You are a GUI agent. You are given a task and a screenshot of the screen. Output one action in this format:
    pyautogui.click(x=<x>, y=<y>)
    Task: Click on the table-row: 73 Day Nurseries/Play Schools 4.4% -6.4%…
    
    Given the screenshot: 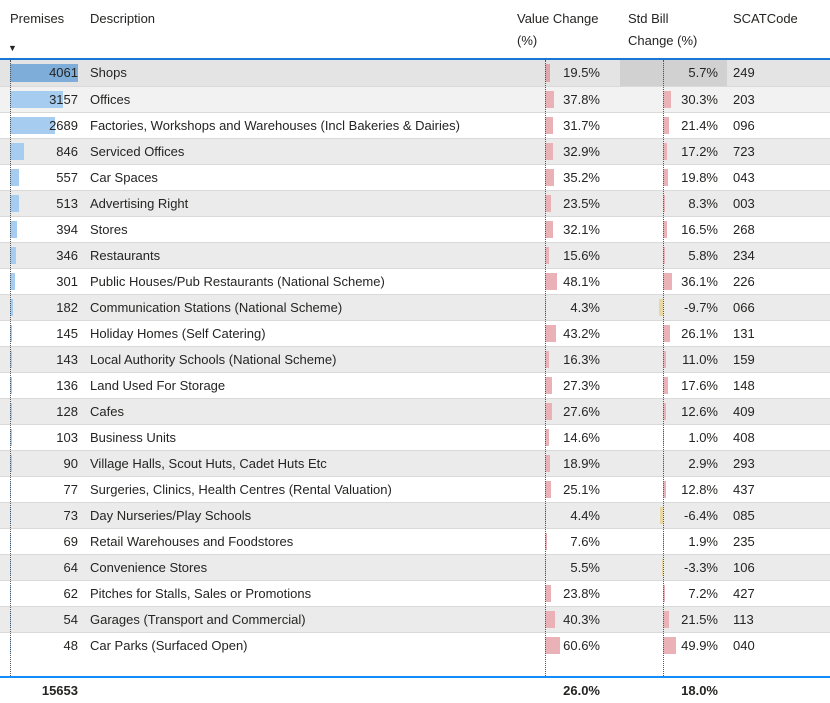 What is the action you would take?
    pyautogui.click(x=415, y=515)
    